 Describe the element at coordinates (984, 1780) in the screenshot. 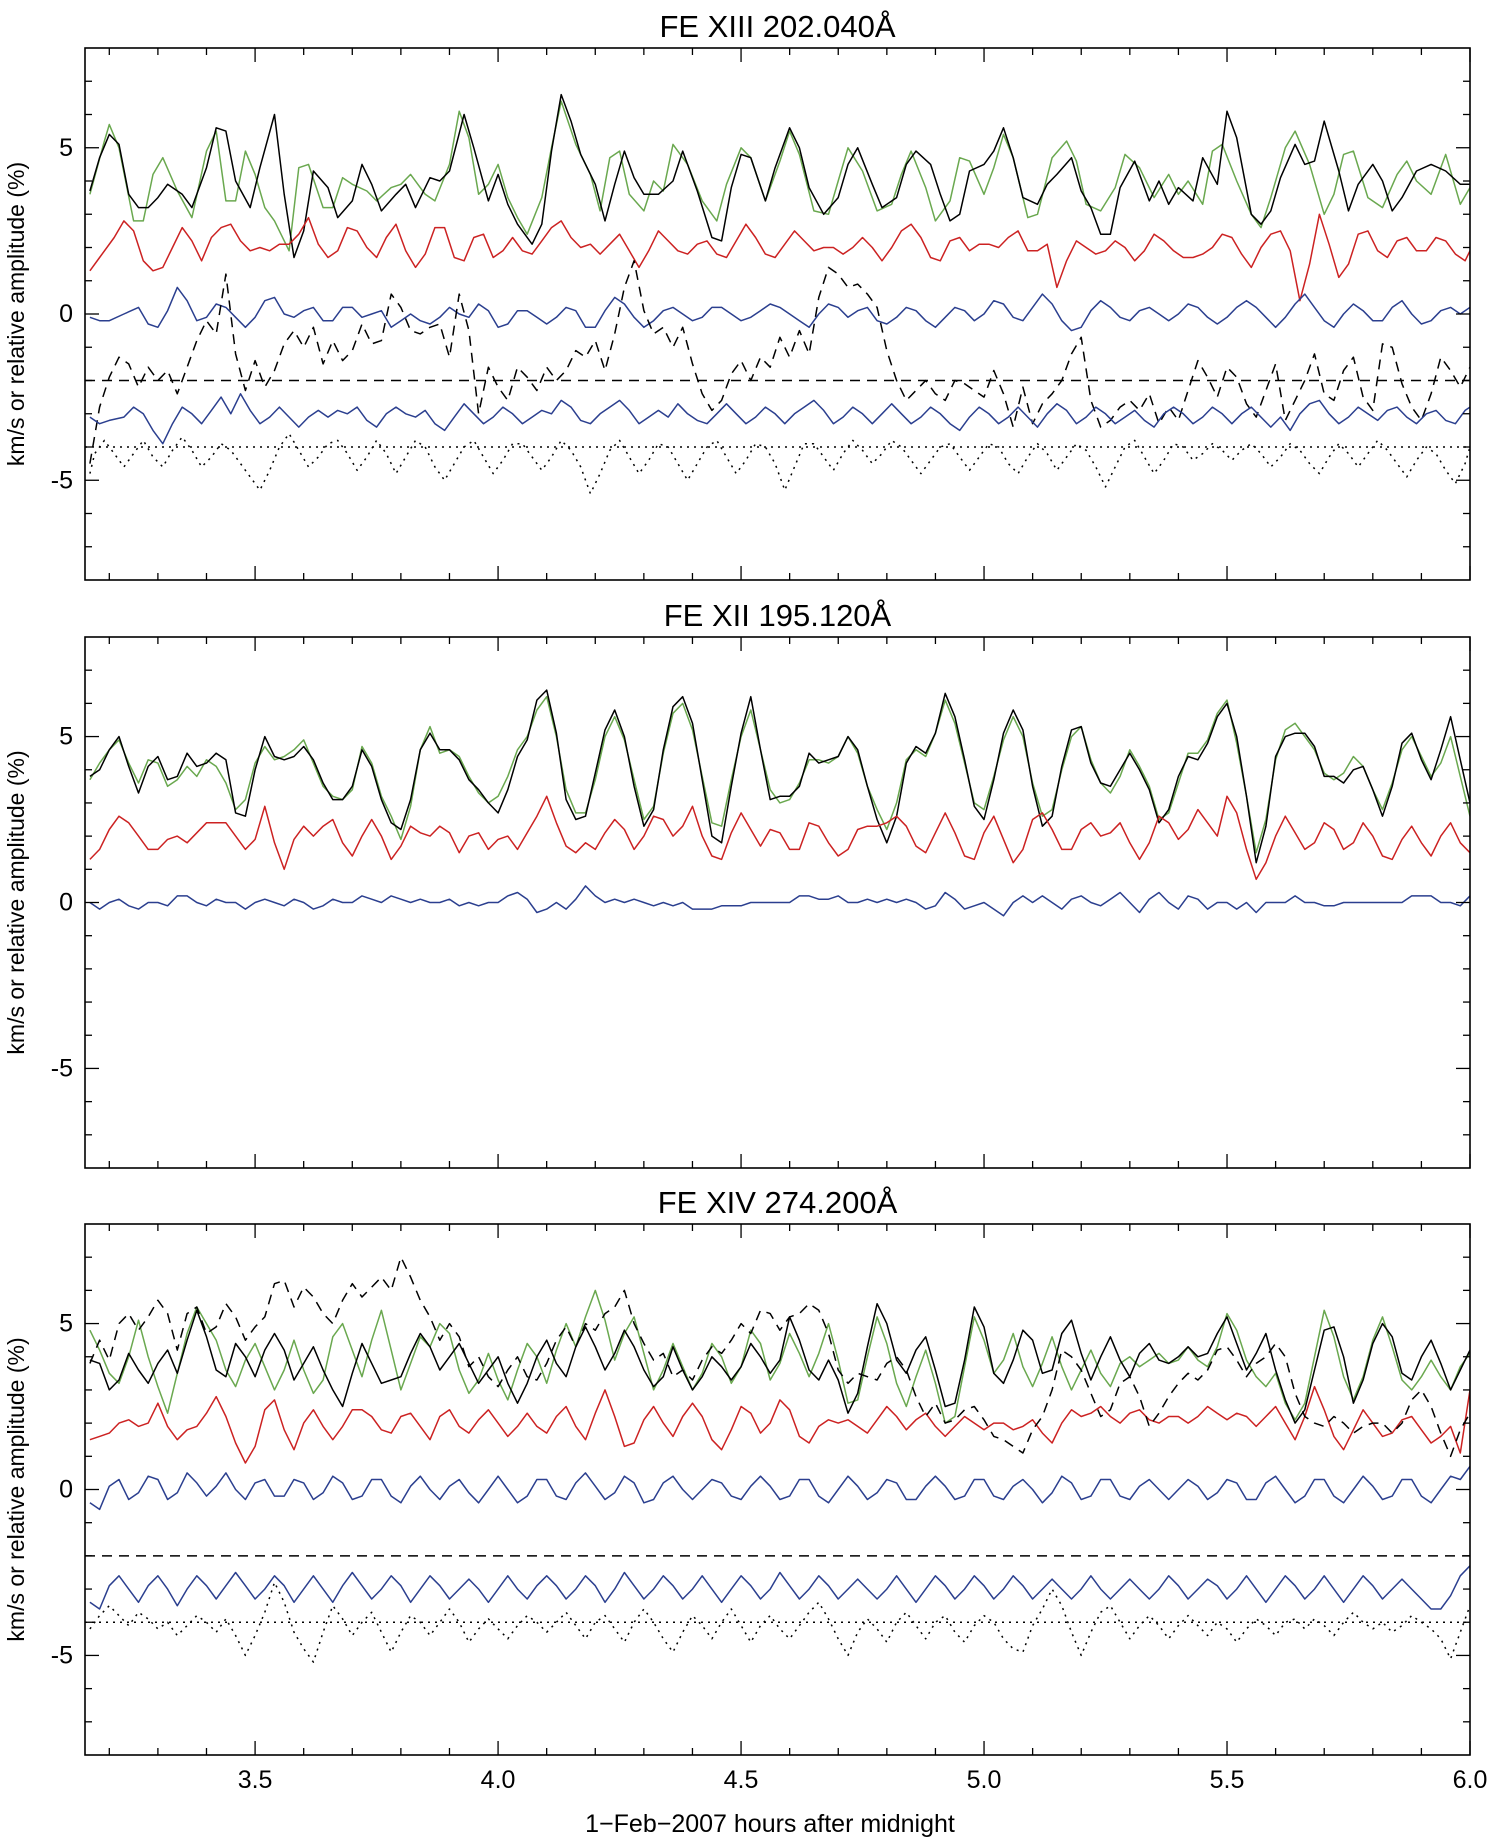

I see `x-tick-label: 5.0` at that location.